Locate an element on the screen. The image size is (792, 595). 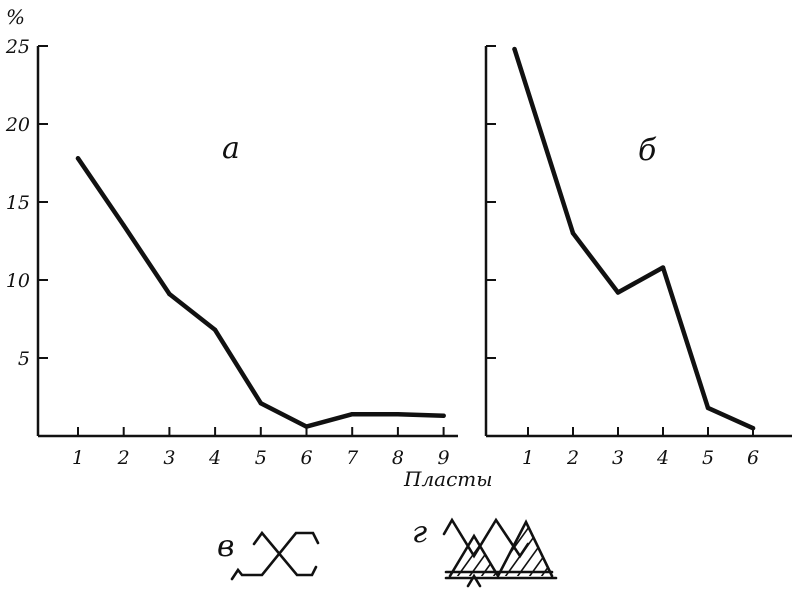
panel-a-x-tick-label: 6 is located at coordinates (306, 458).